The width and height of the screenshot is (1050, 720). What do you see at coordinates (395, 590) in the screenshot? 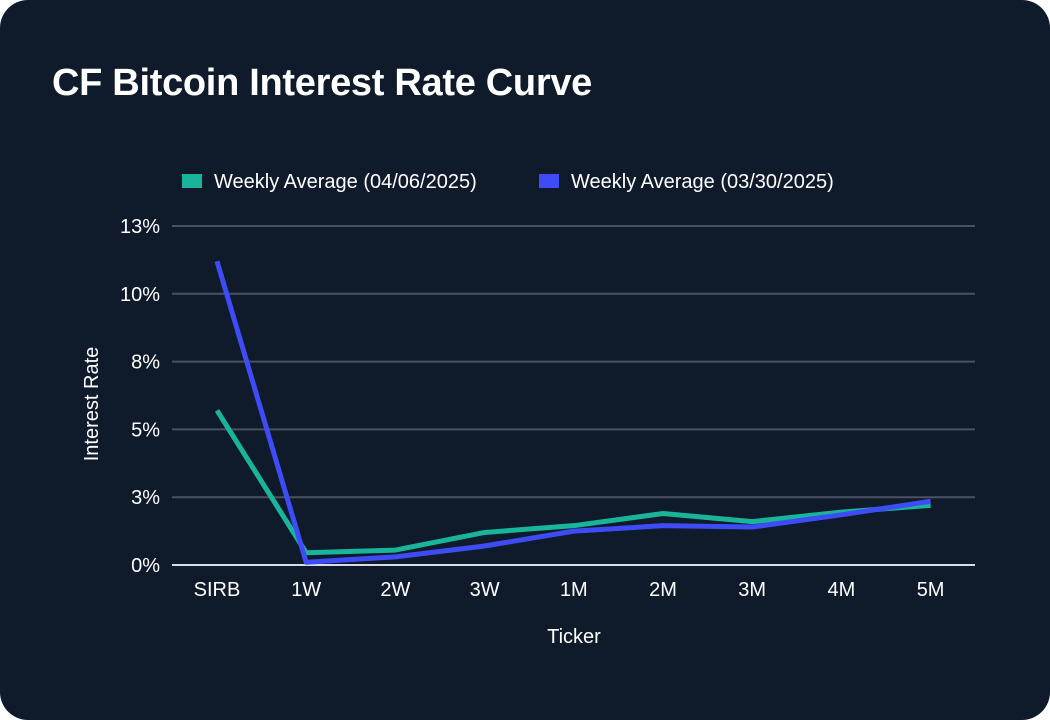
I see `x-tick-label: 2W` at bounding box center [395, 590].